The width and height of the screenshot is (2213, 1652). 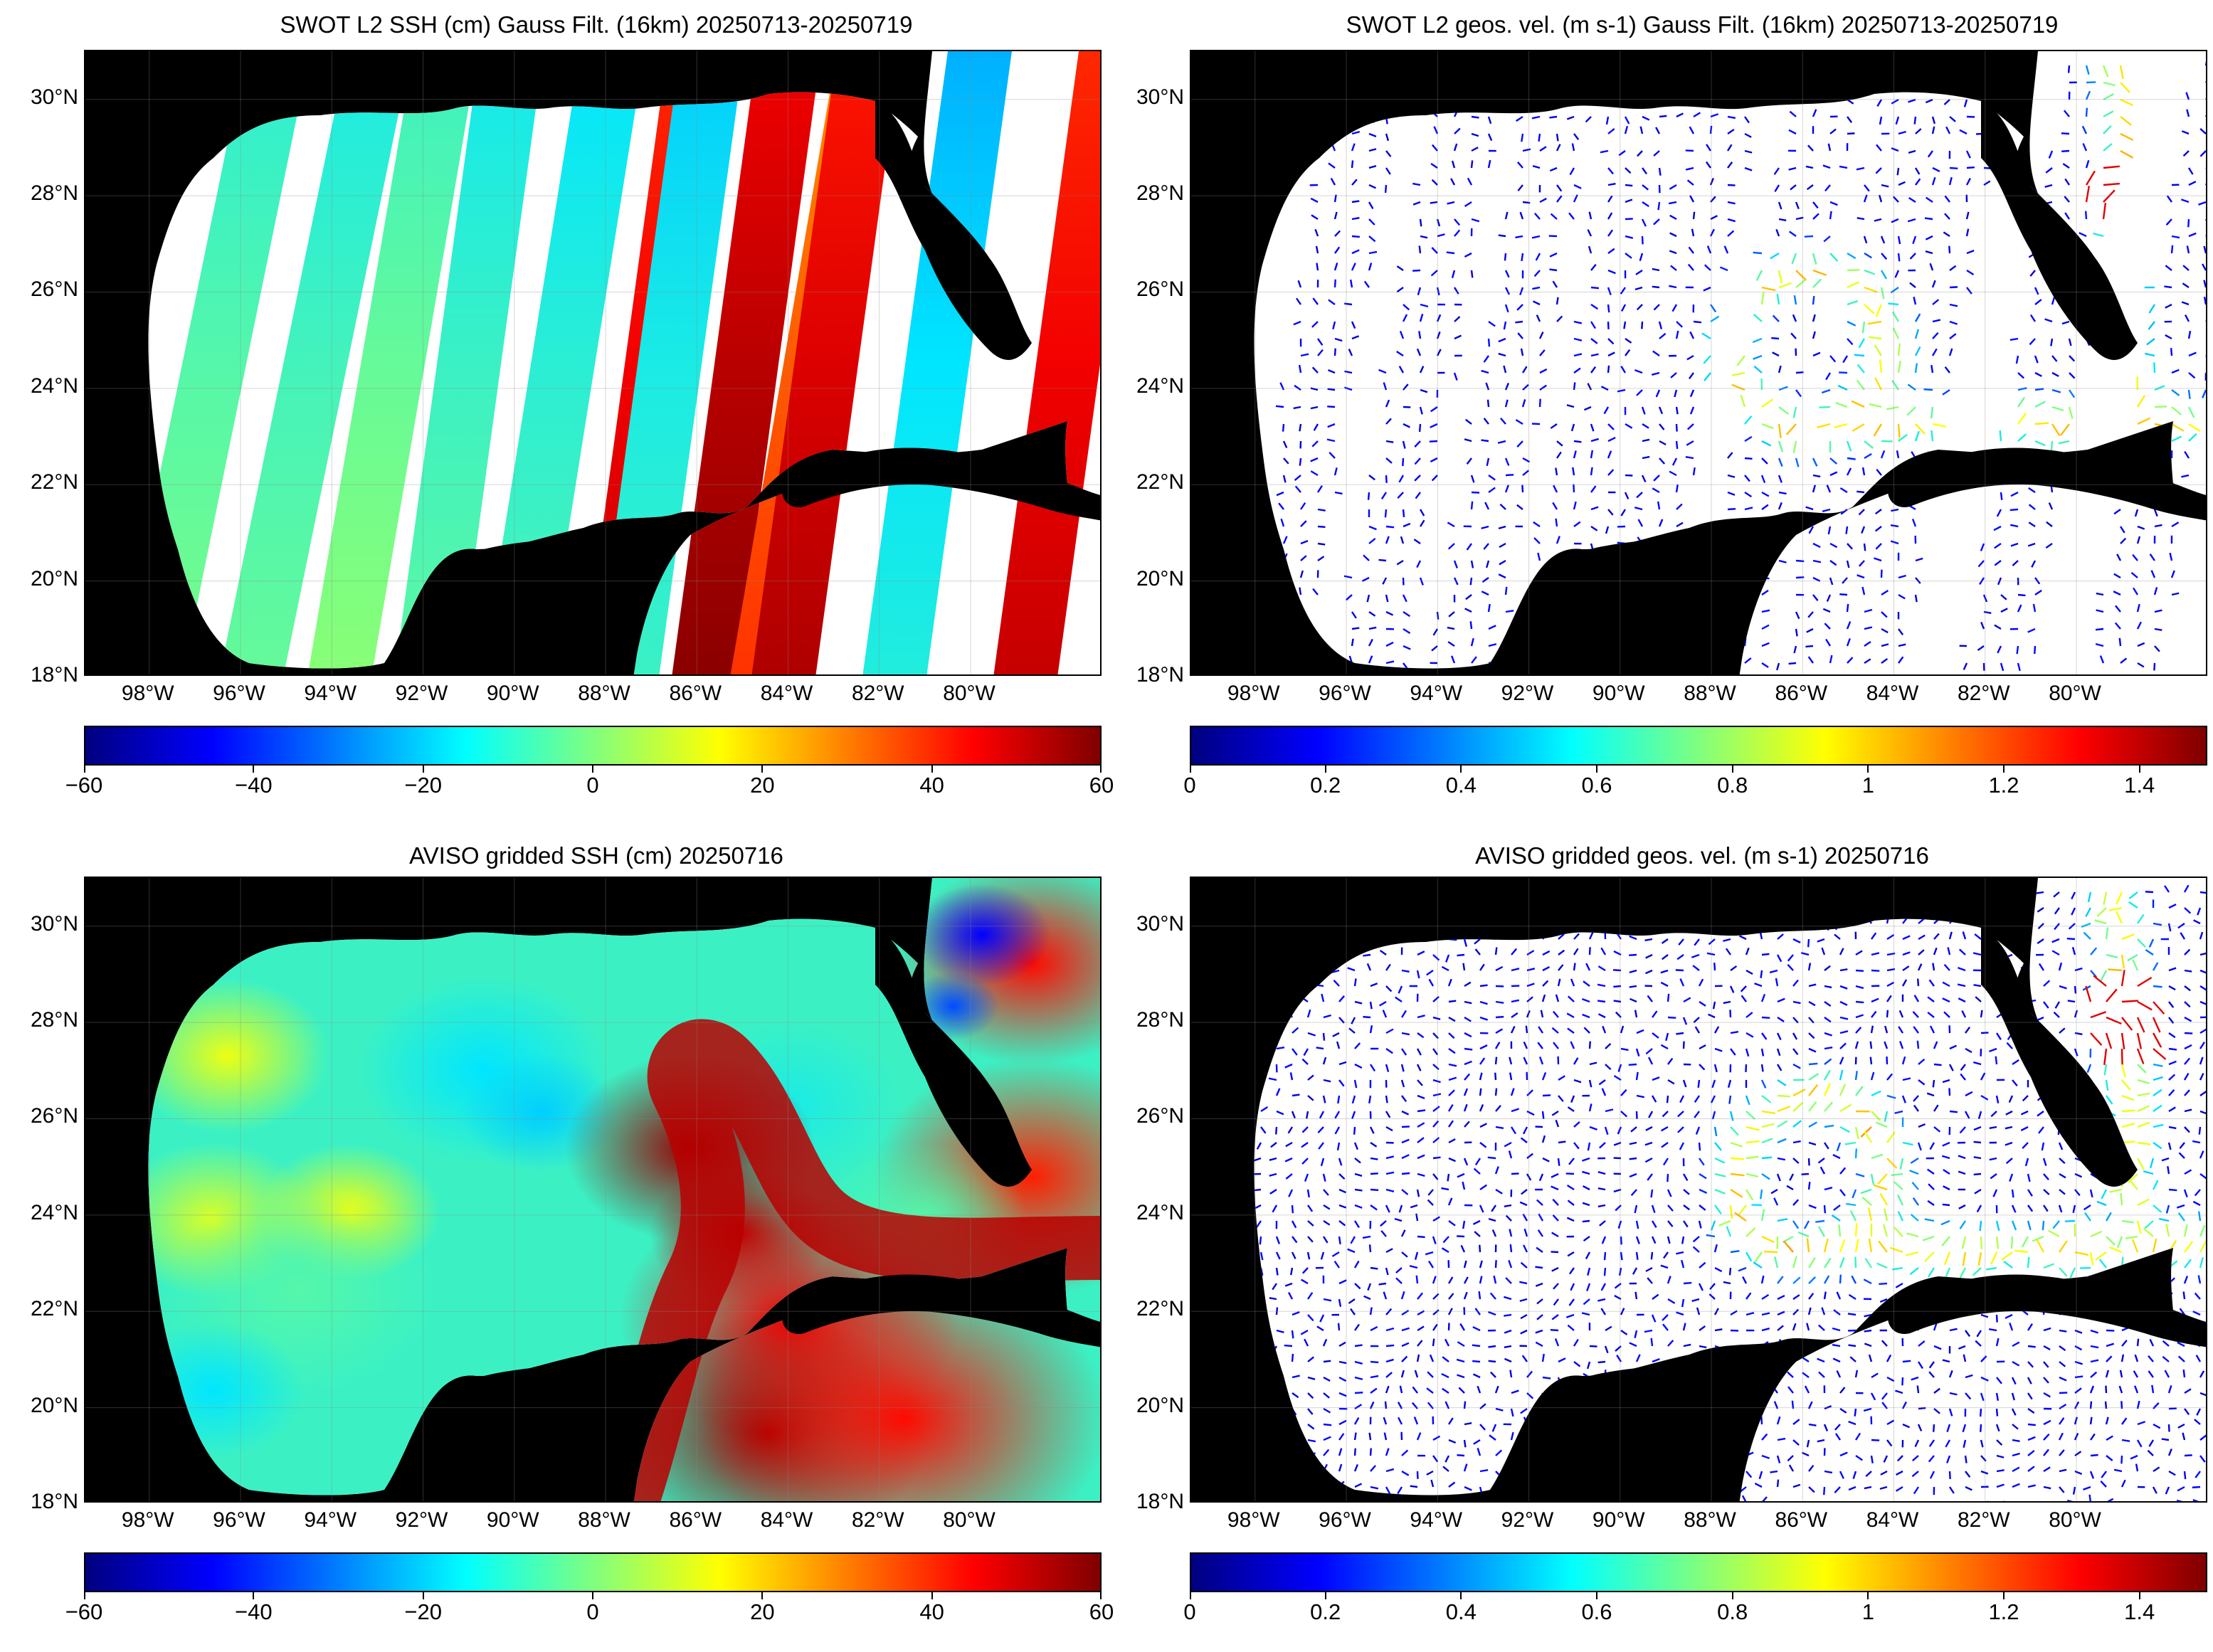 What do you see at coordinates (1732, 785) in the screenshot?
I see `colorbar-tick-label: 0.8` at bounding box center [1732, 785].